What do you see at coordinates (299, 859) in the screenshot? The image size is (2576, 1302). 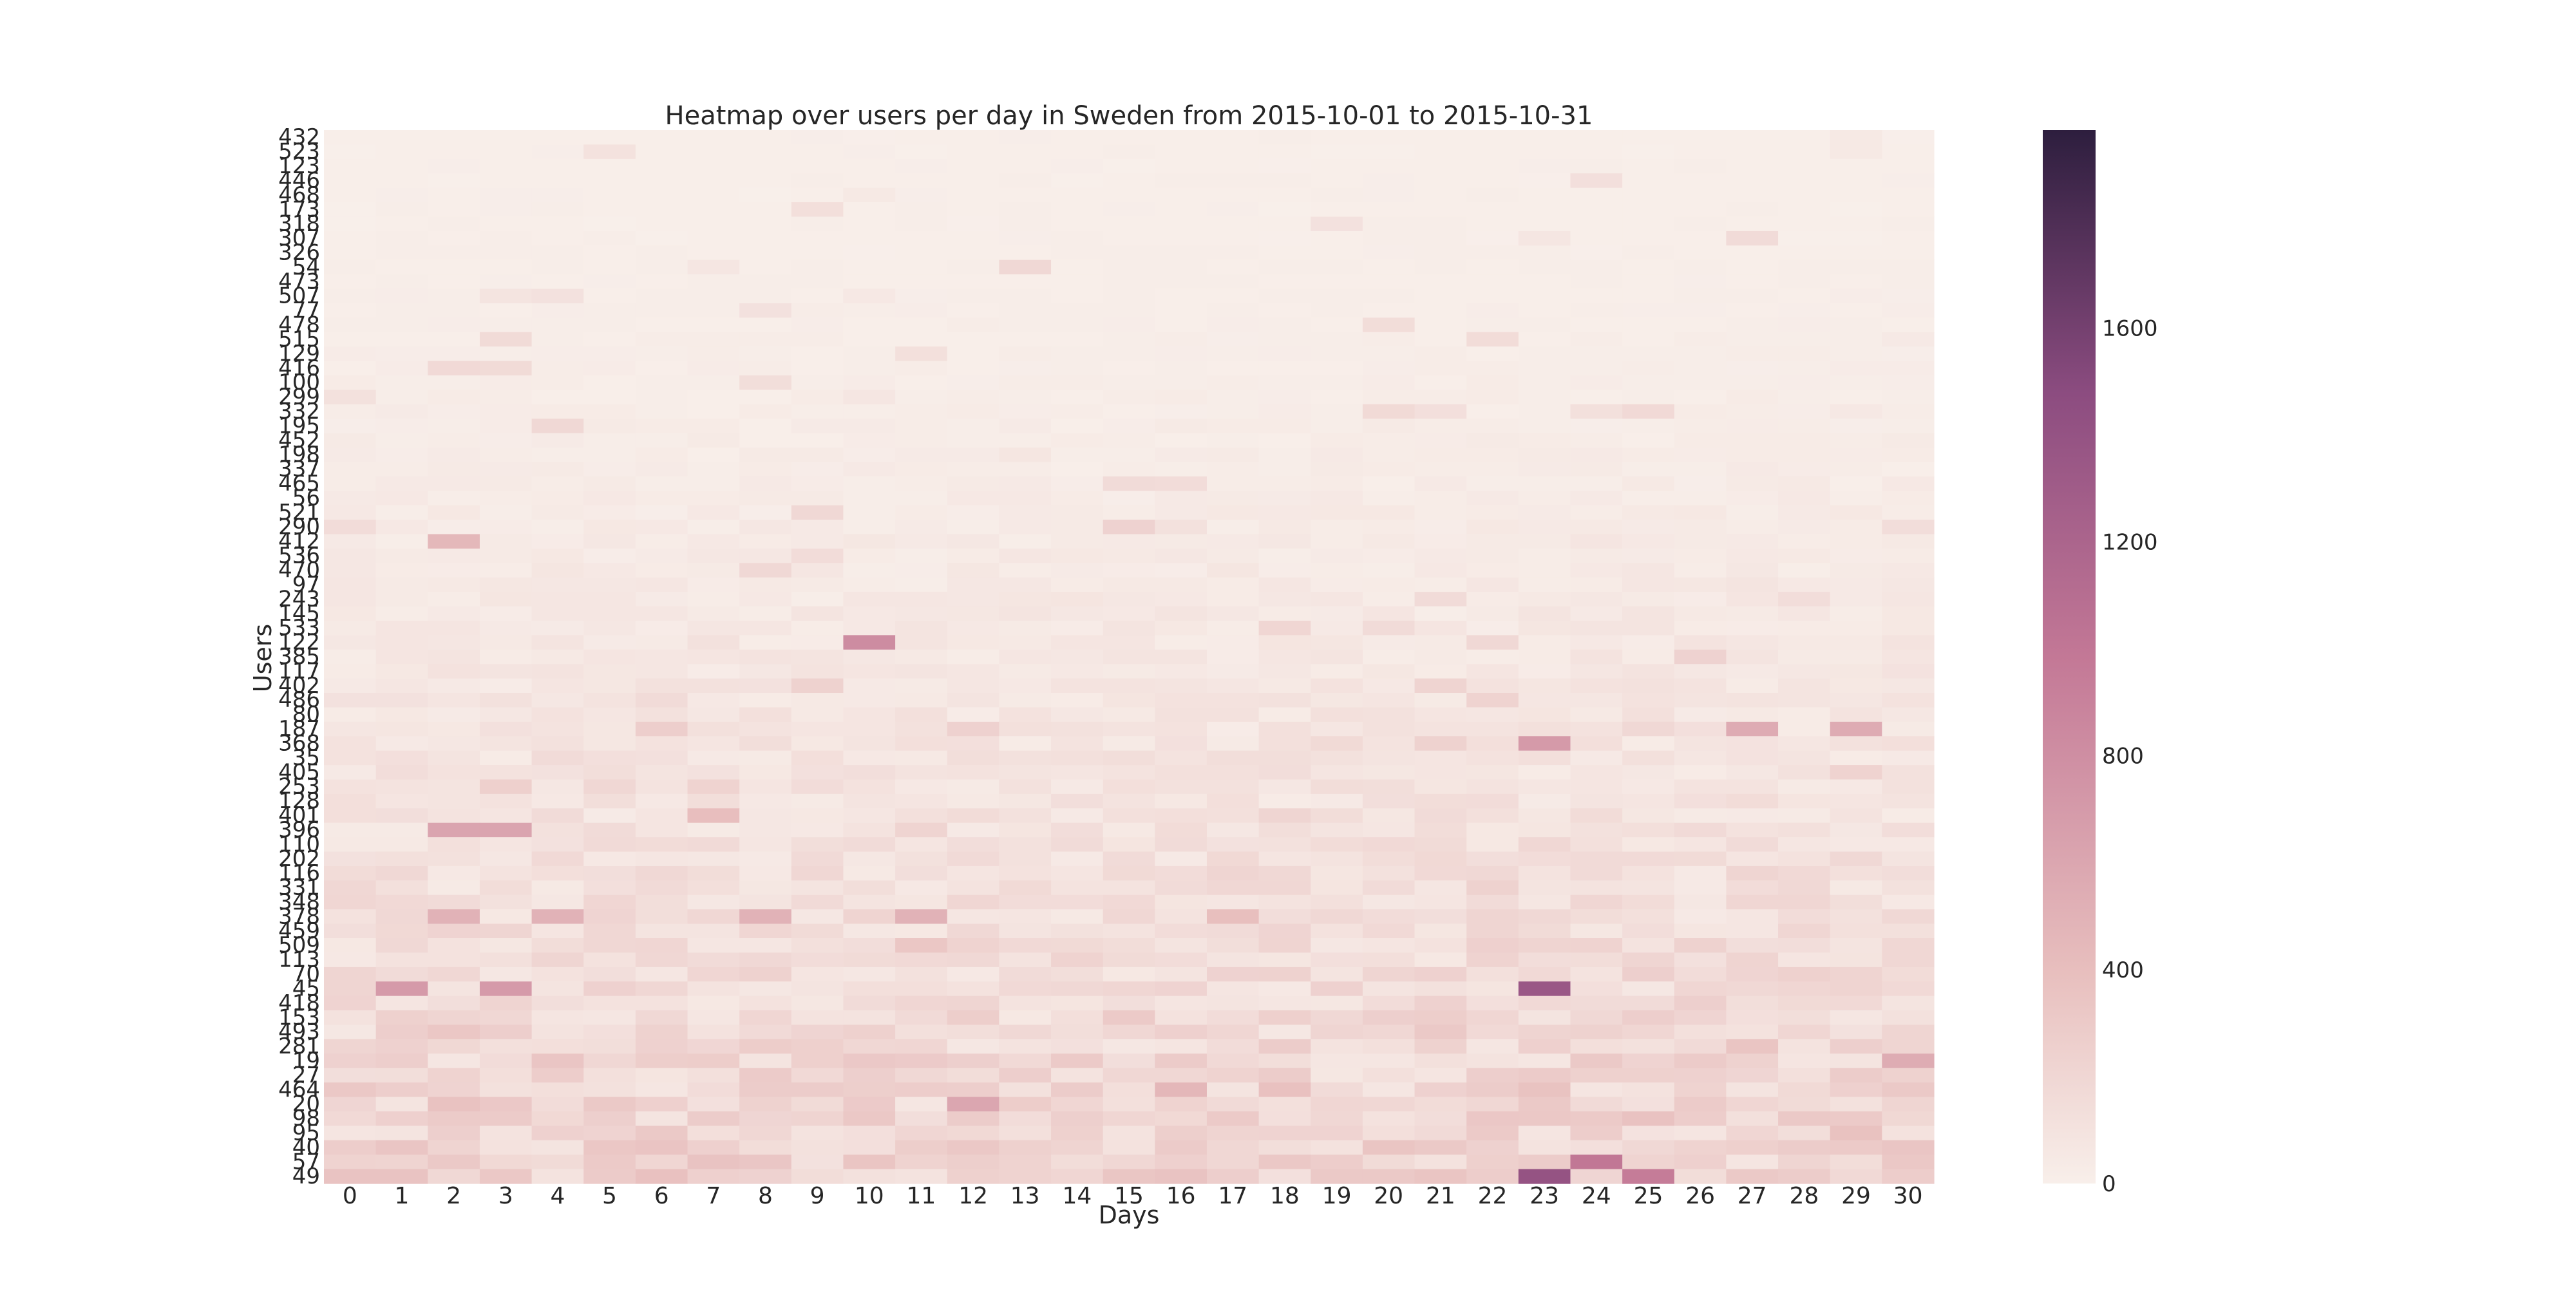 I see `y-tick-label: 202` at bounding box center [299, 859].